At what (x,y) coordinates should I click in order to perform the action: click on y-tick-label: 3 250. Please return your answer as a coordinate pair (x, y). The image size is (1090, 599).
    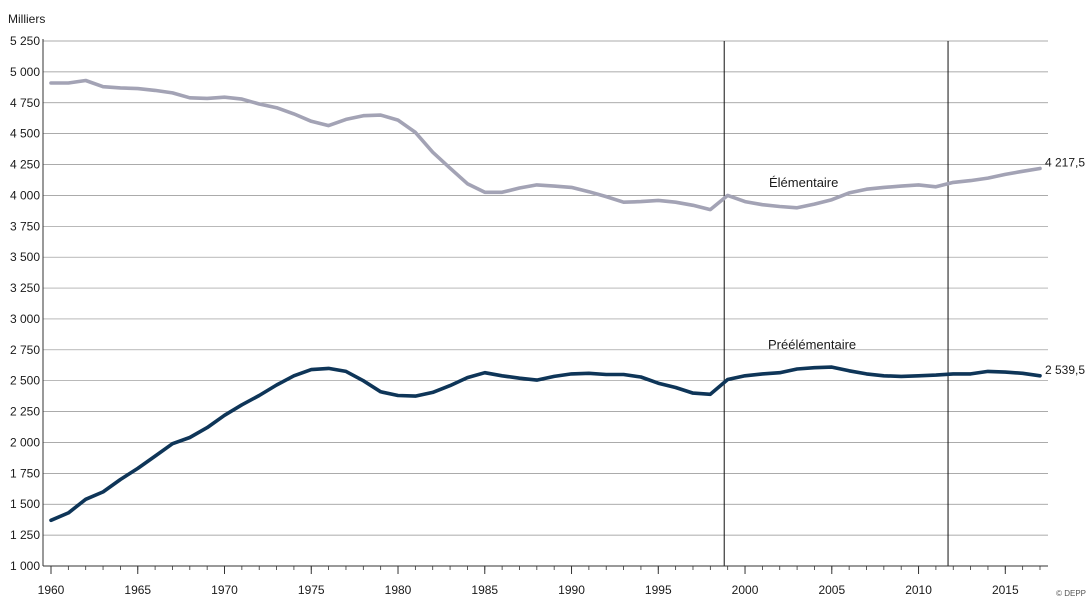
    Looking at the image, I should click on (25, 288).